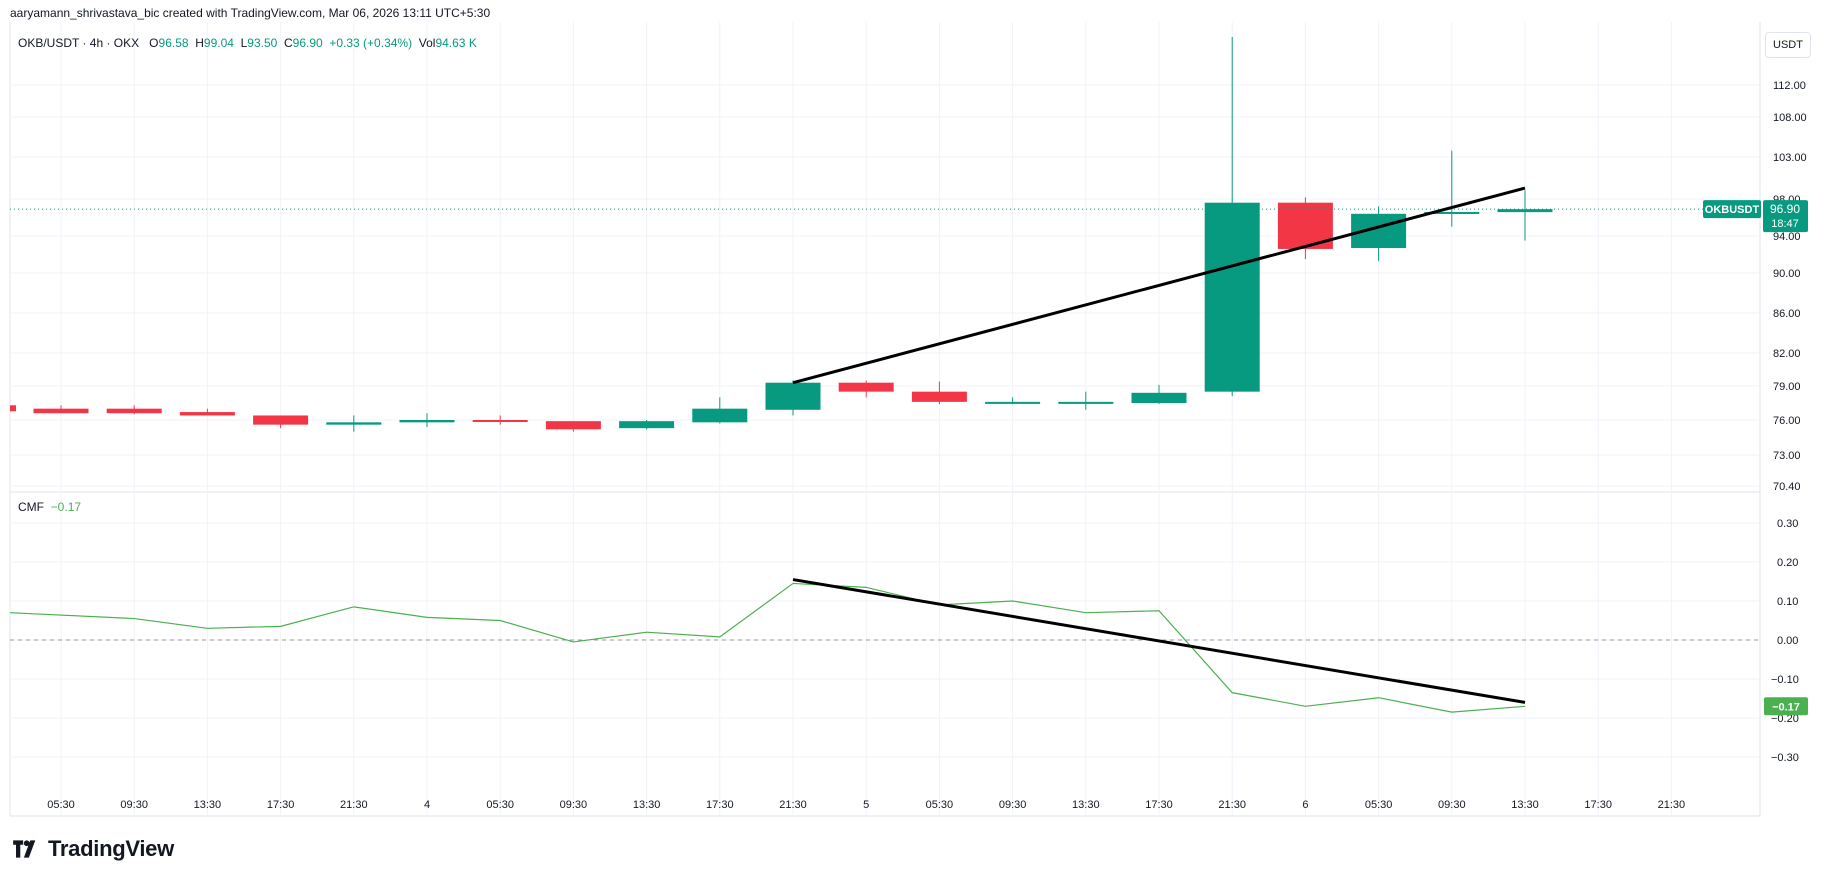 This screenshot has height=879, width=1825. I want to click on change-value: +0.33 (+0.34%), so click(371, 43).